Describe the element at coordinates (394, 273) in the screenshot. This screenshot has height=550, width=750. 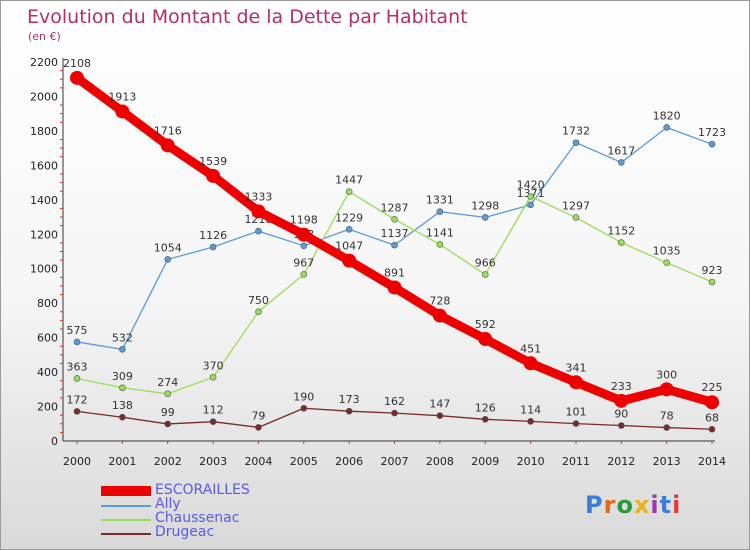
I see `data-label: 891` at that location.